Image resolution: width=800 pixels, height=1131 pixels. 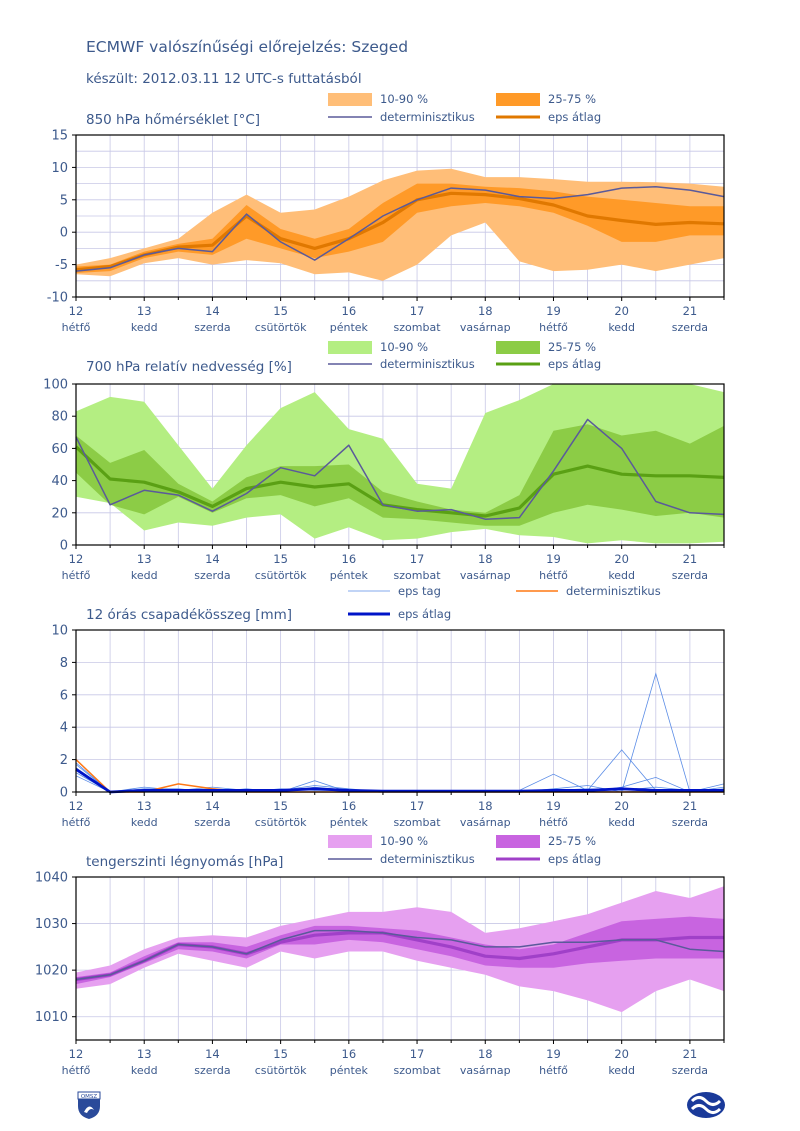 I want to click on y-tick-label: 1030, so click(x=51, y=924).